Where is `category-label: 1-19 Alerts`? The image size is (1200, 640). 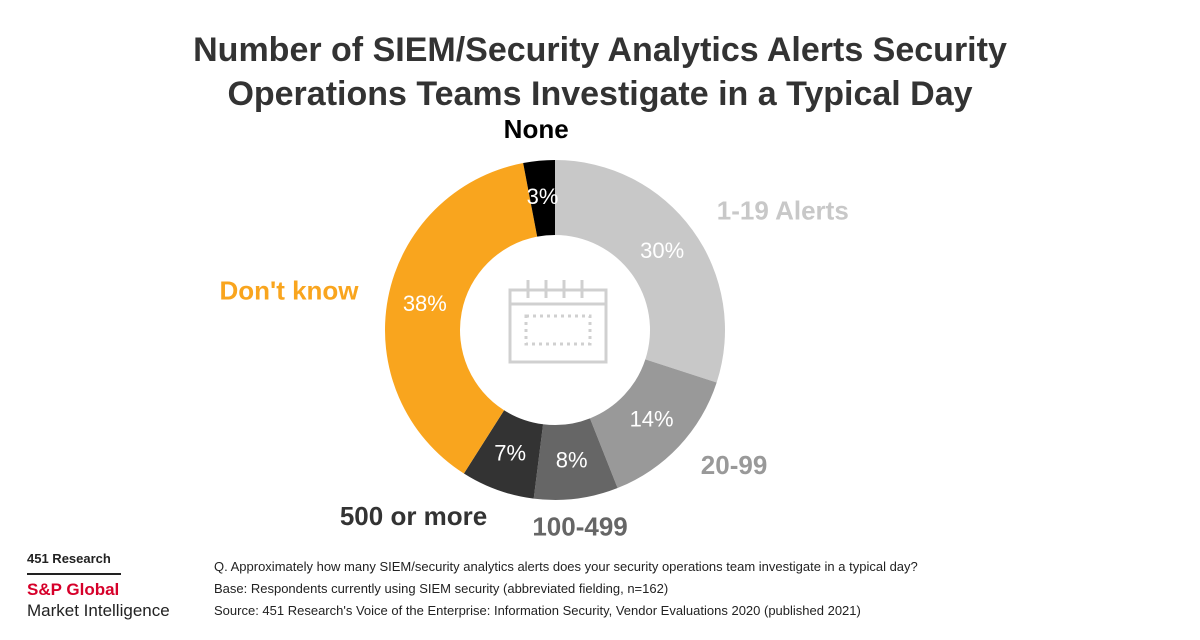
category-label: 1-19 Alerts is located at coordinates (783, 210).